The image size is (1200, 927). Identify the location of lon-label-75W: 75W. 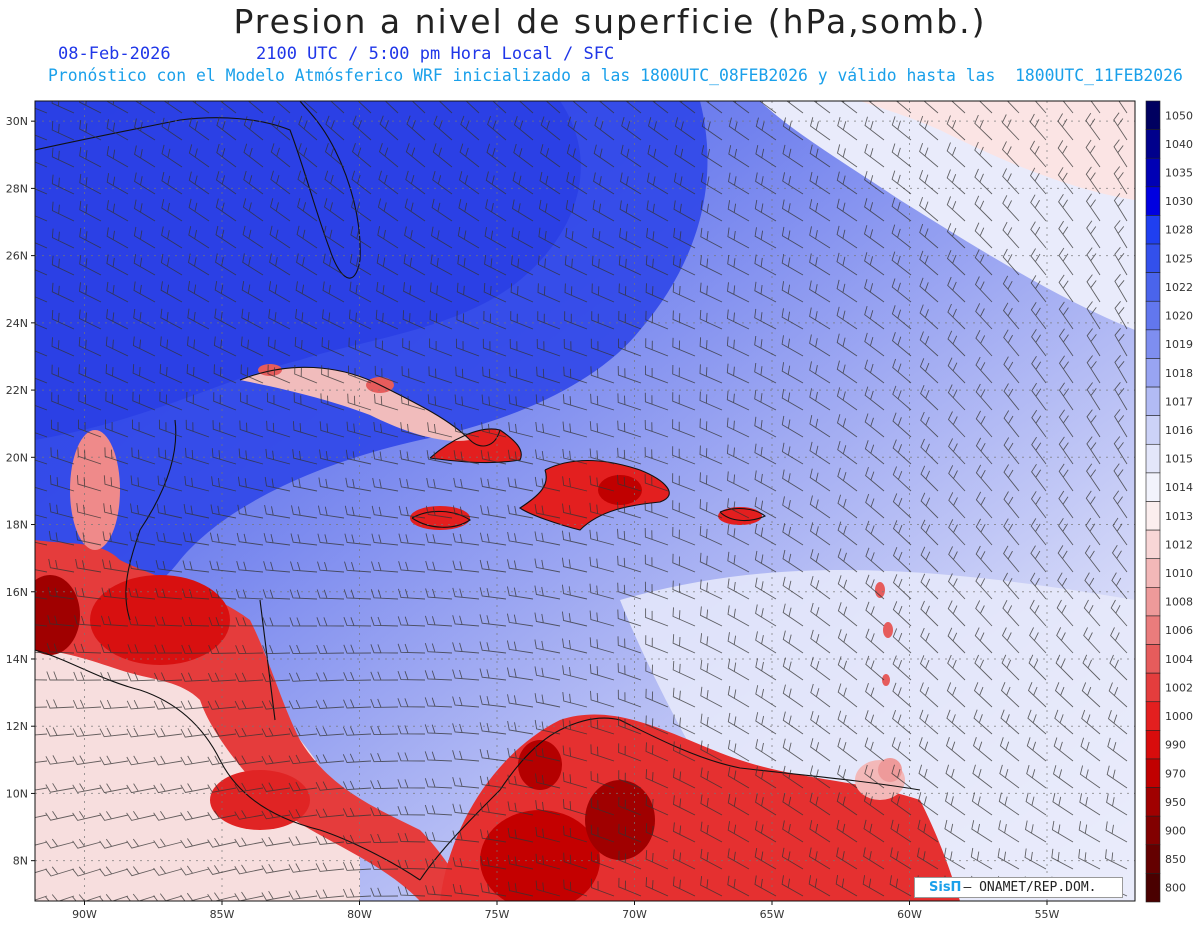
(497, 914).